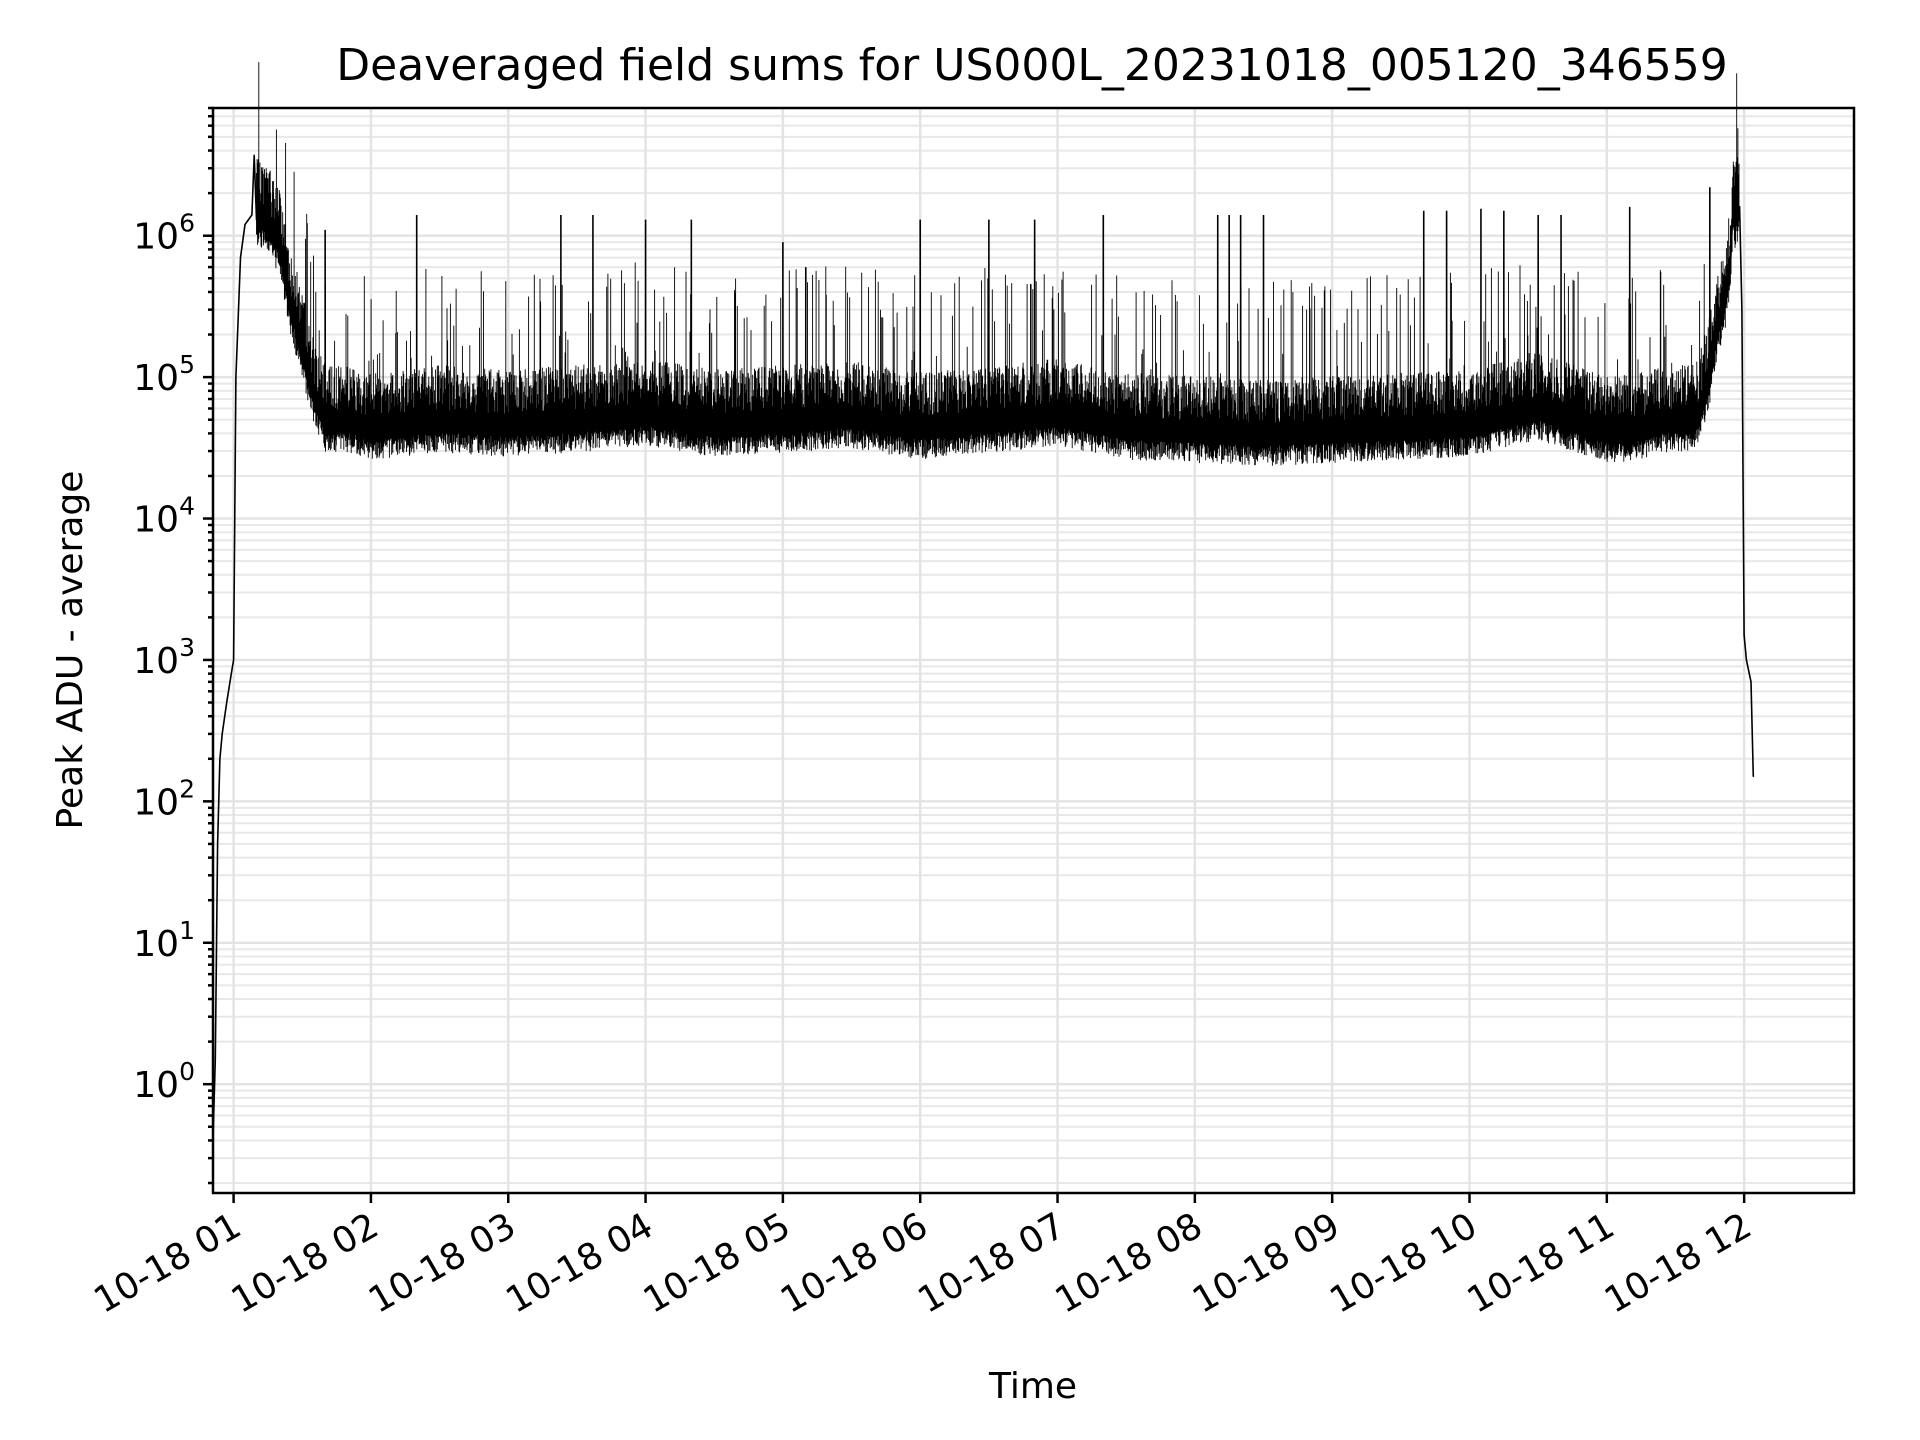 Image resolution: width=1920 pixels, height=1440 pixels. What do you see at coordinates (70, 650) in the screenshot?
I see `y-axis-label: Peak ADU - average` at bounding box center [70, 650].